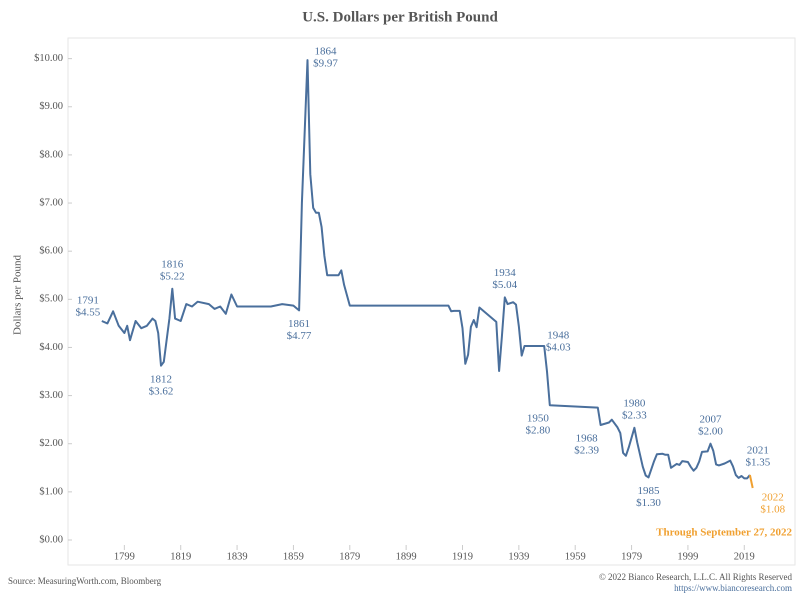 Image resolution: width=800 pixels, height=600 pixels. I want to click on x-tick-label: 1999, so click(687, 556).